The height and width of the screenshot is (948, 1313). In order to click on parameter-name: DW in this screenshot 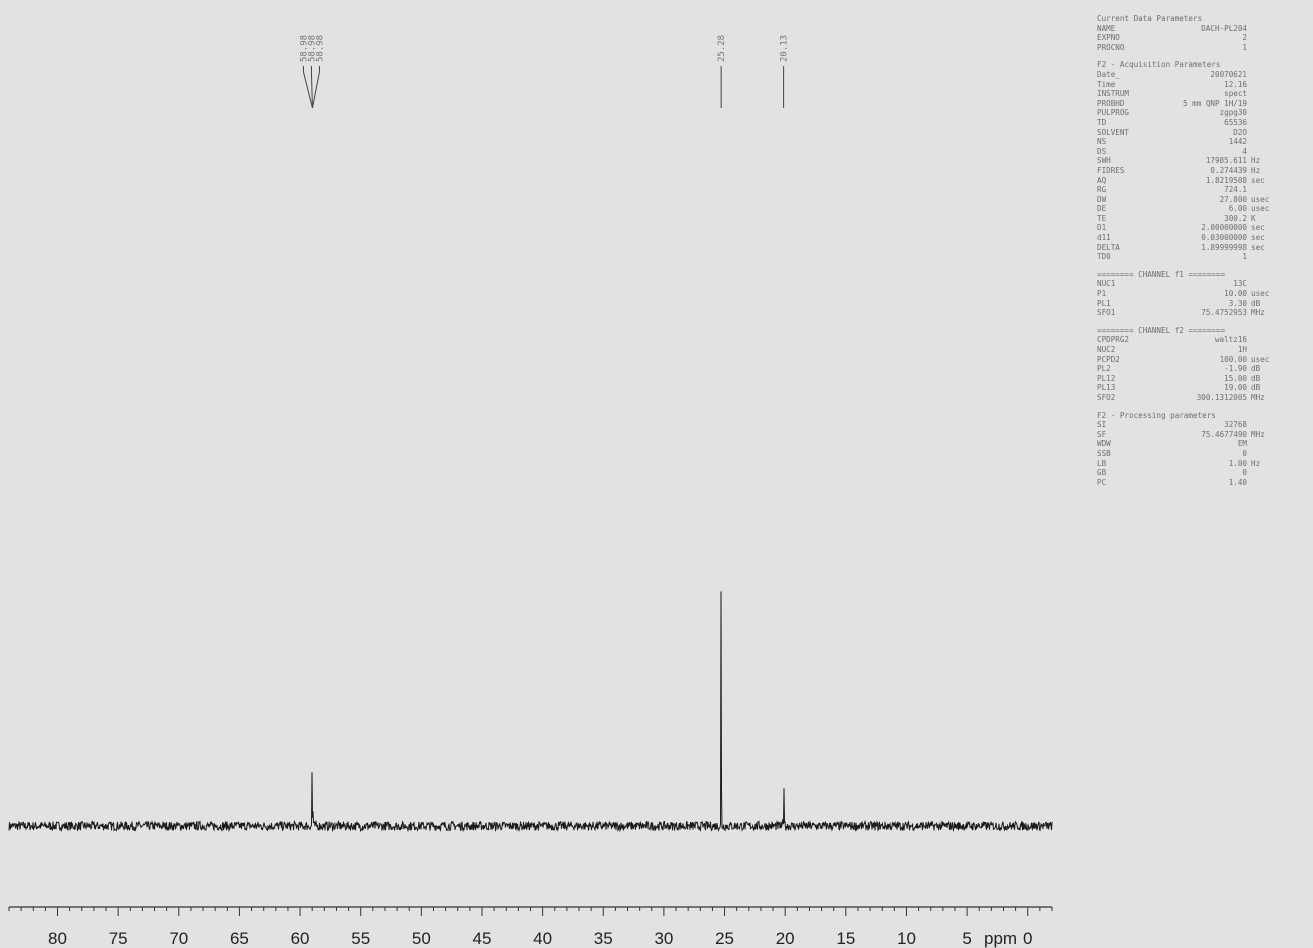, I will do `click(1102, 199)`.